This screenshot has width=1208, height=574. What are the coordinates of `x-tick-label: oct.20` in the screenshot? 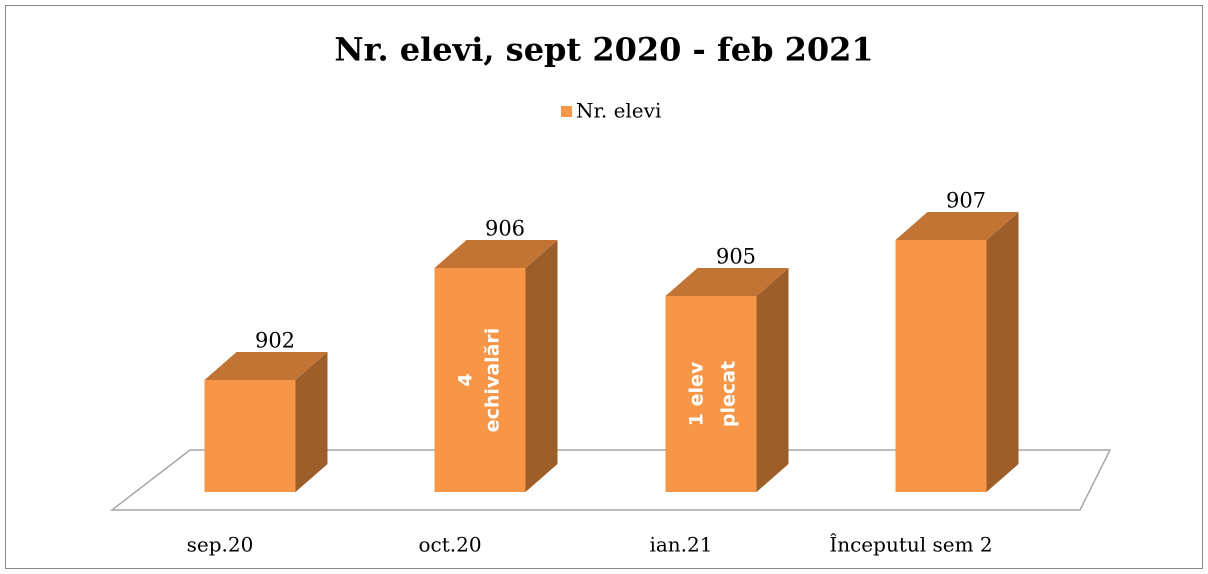 It's located at (449, 545).